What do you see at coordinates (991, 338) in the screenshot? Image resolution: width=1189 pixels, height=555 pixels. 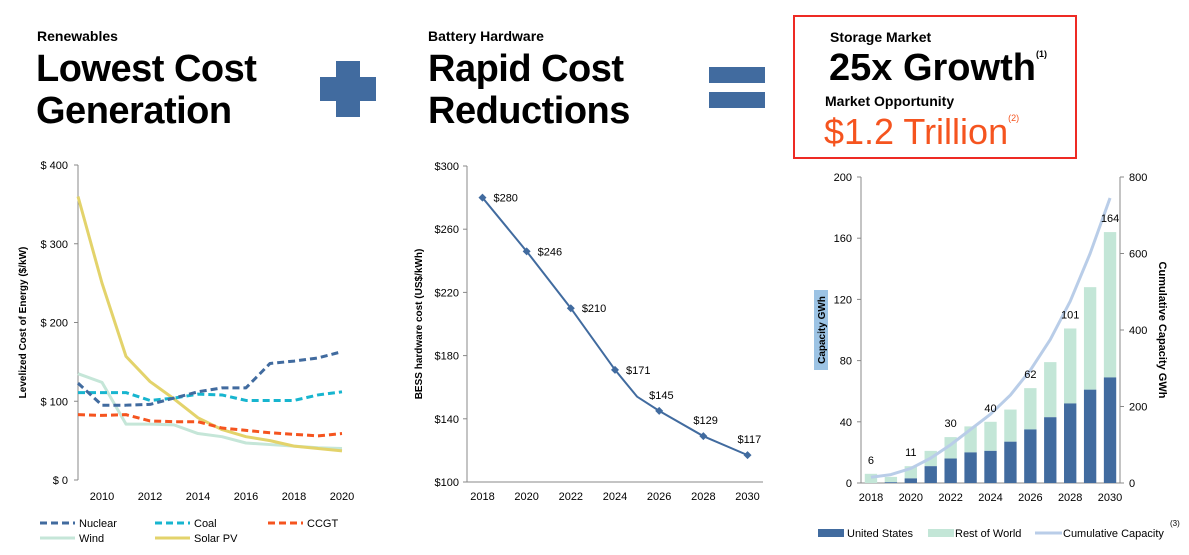 I see `series-line-cumulative-capacity` at bounding box center [991, 338].